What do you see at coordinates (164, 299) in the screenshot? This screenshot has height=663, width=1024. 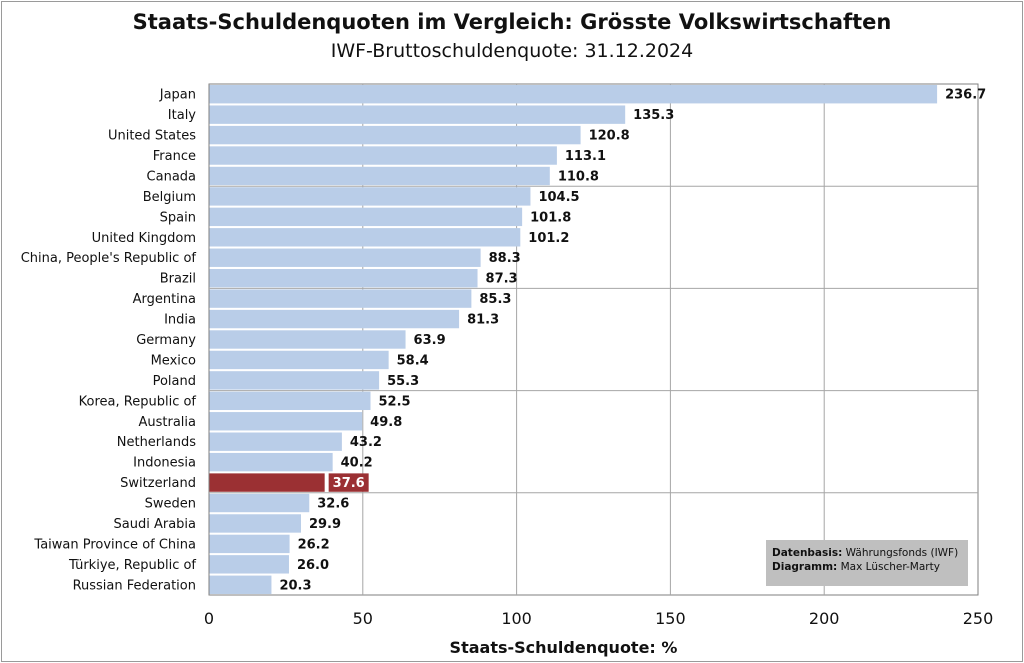 I see `category-label: Argentina` at bounding box center [164, 299].